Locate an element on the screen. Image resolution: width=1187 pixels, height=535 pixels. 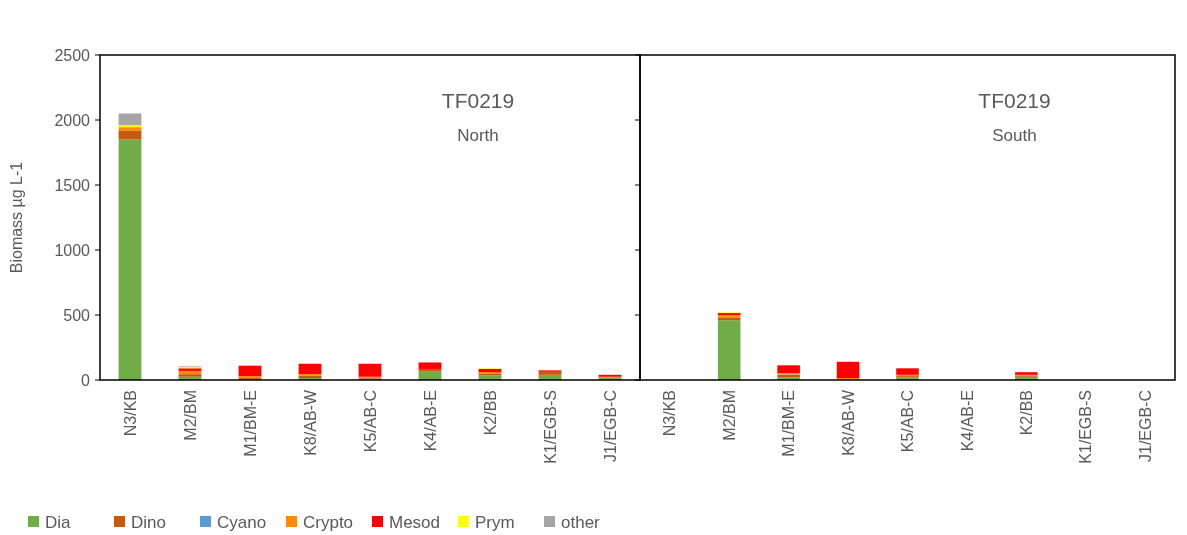
y-tick-label: 0 is located at coordinates (86, 380).